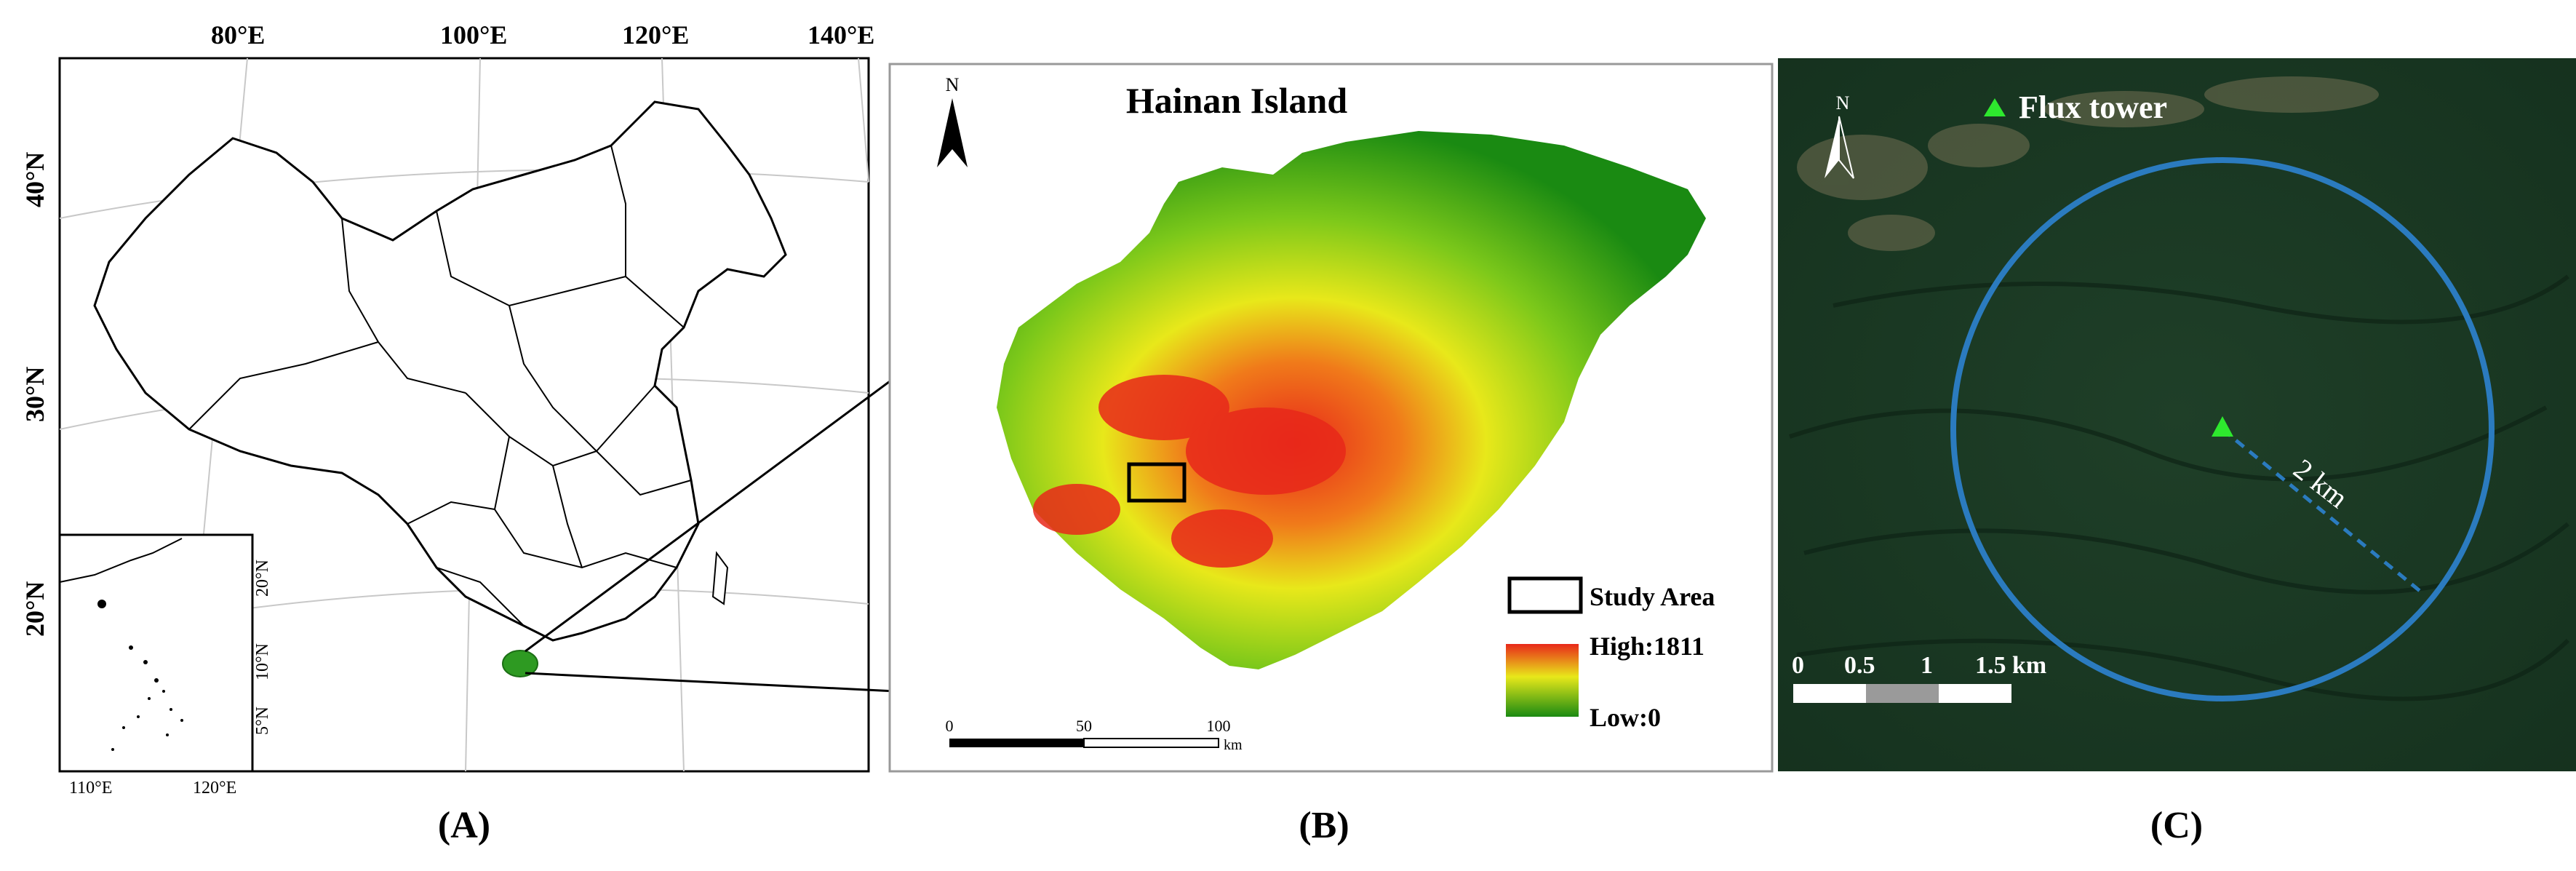  Describe the element at coordinates (1151, 743) in the screenshot. I see `scalebar-white` at that location.